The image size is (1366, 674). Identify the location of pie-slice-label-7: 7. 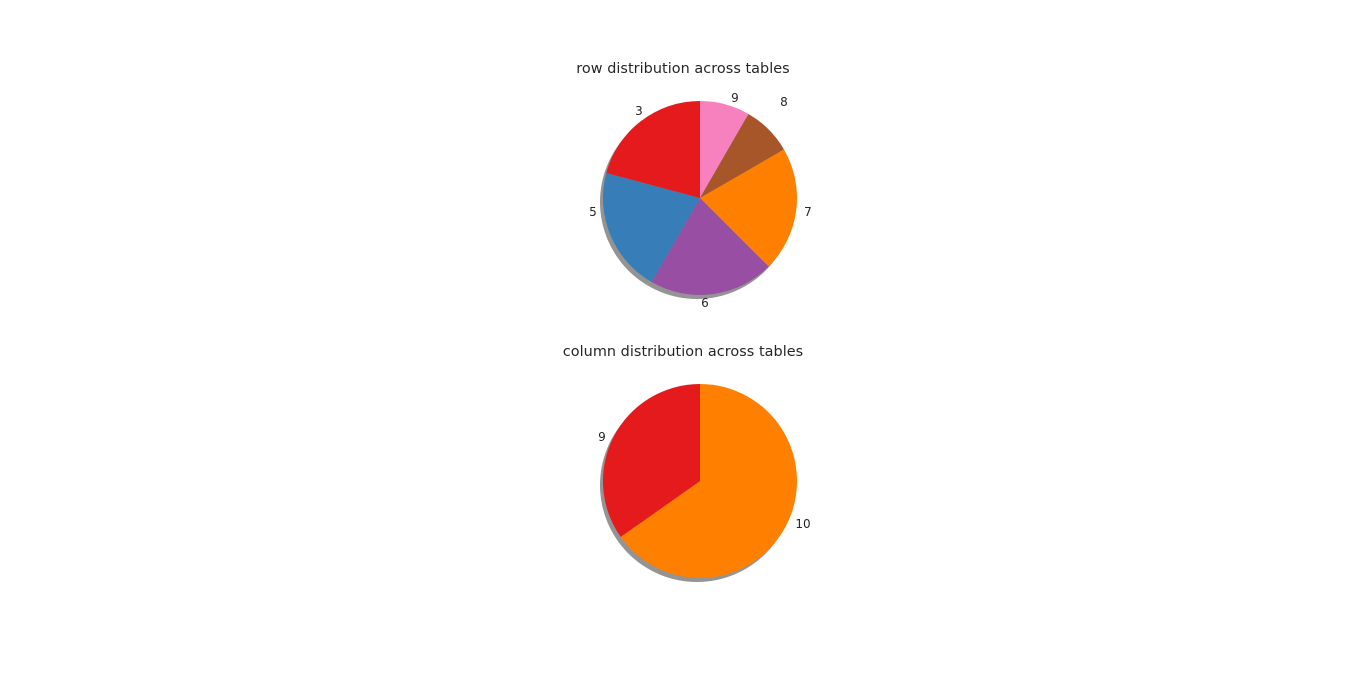
(808, 212).